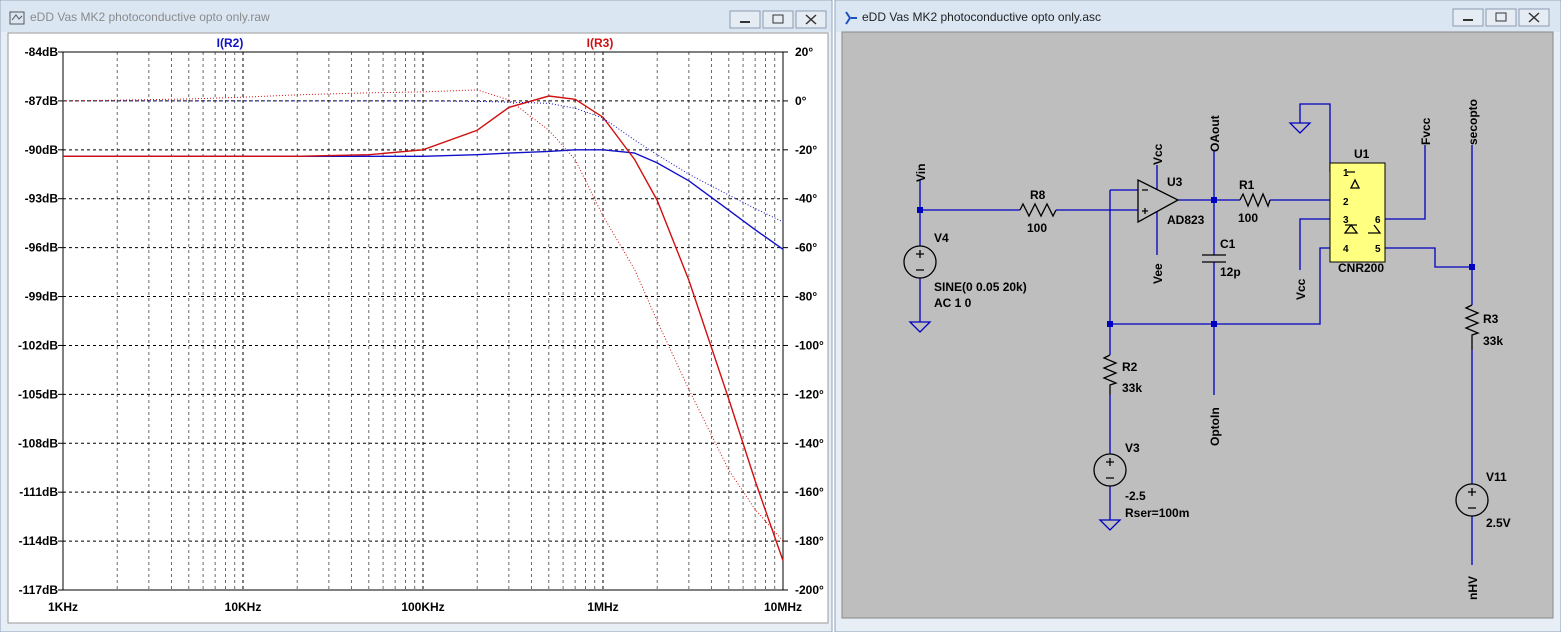 The image size is (1561, 637). What do you see at coordinates (1346, 202) in the screenshot?
I see `pin-label: 2` at bounding box center [1346, 202].